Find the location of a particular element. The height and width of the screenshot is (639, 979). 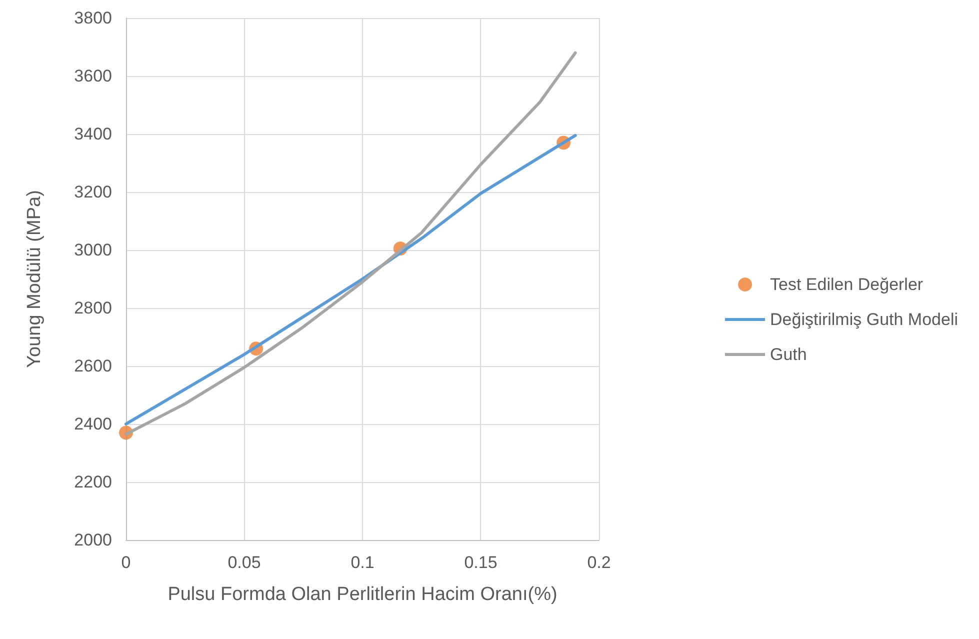

legend-label: Değiştirilmiş Guth Modeli is located at coordinates (864, 319).